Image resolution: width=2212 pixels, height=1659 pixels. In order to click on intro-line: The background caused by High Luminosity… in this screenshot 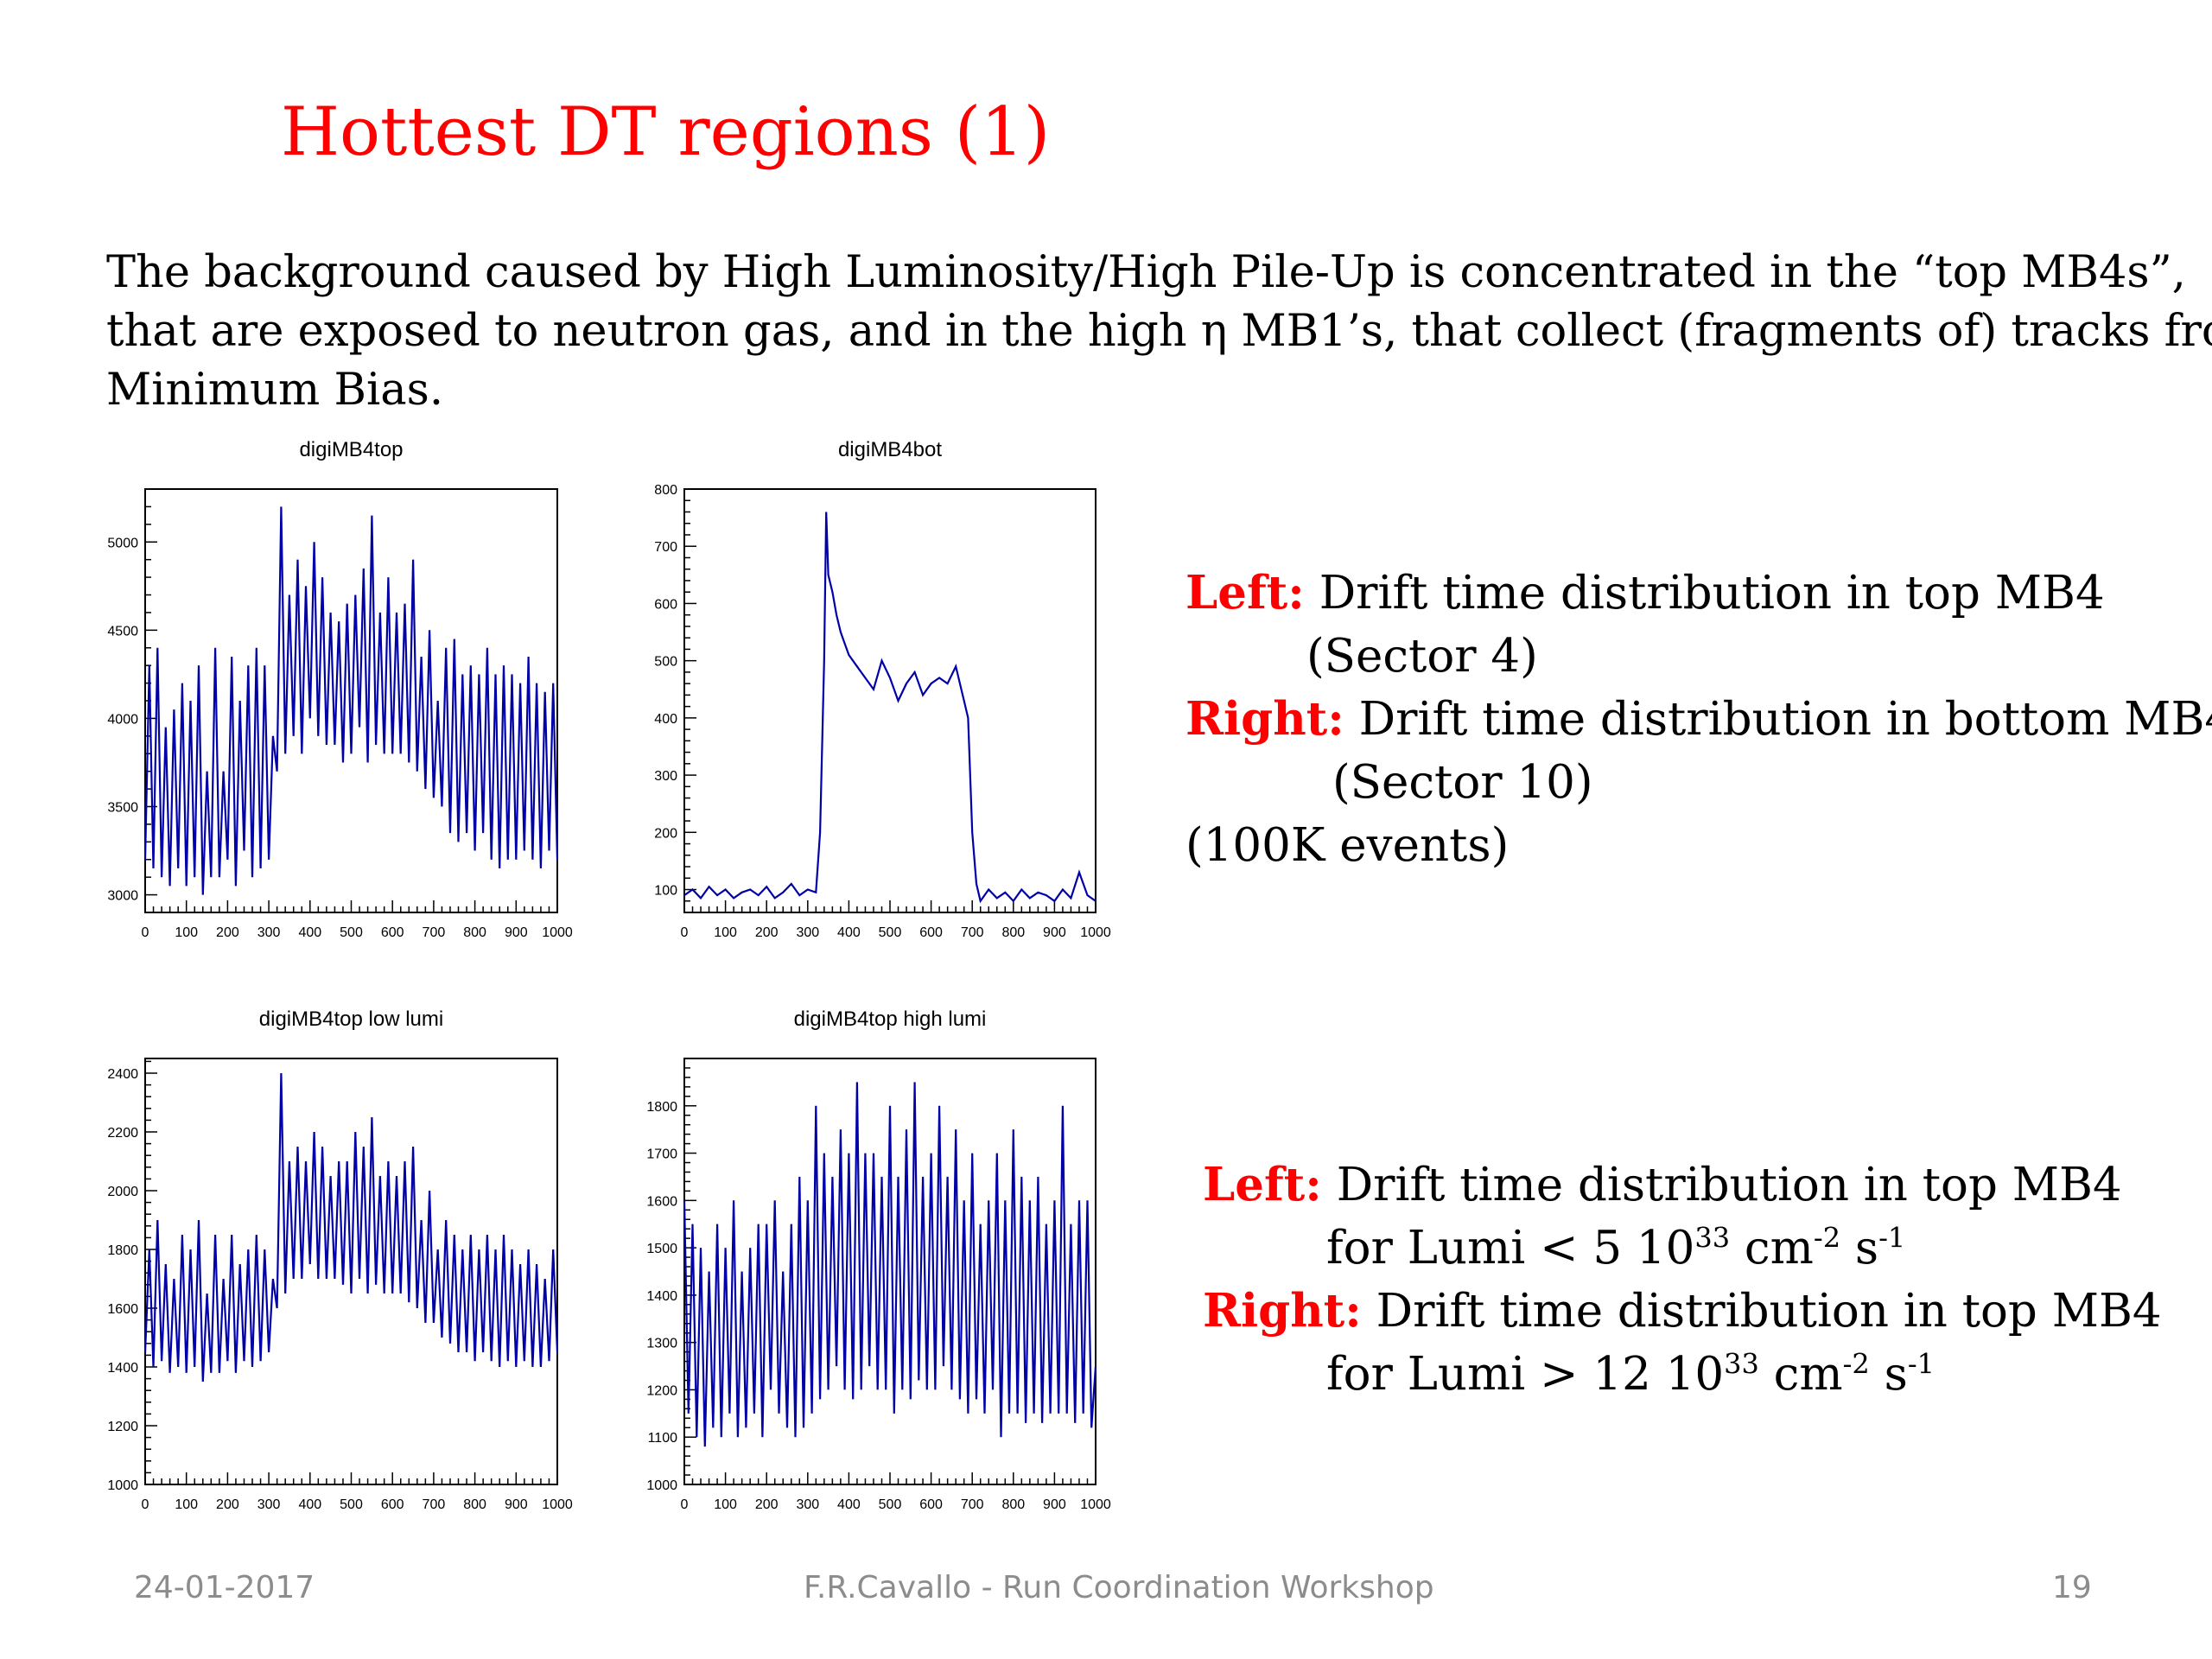, I will do `click(1146, 272)`.